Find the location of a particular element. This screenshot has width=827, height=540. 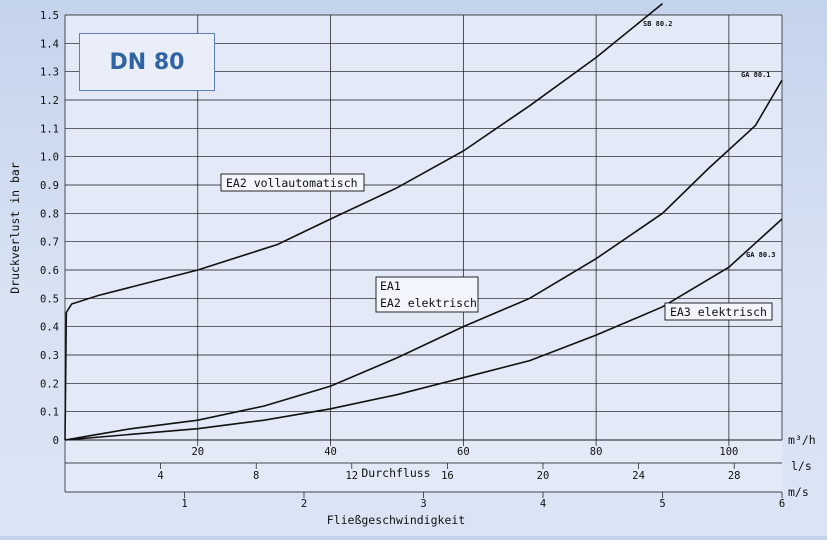

annotation-ea3-elektrisch: EA3 elektrisch is located at coordinates (718, 312).